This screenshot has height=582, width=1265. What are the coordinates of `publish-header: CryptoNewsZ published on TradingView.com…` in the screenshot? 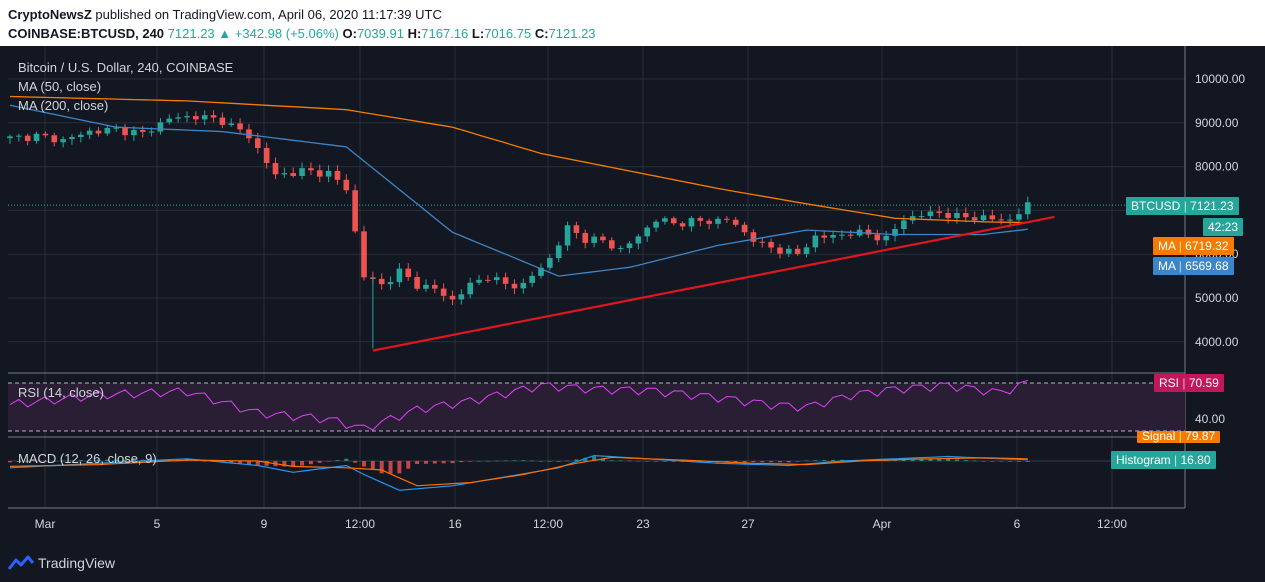 It's located at (632, 23).